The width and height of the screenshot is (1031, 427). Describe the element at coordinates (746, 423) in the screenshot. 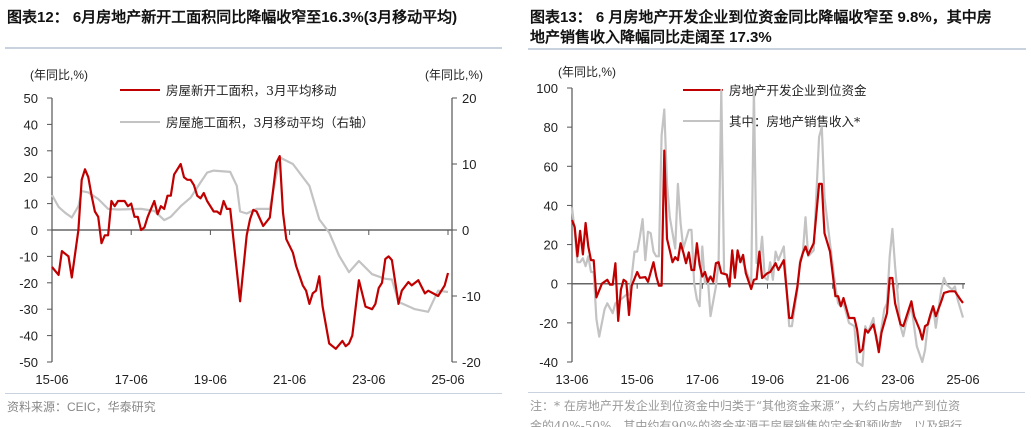

I see `footnote-line2: 金的40%-50%，其中约有90%的资金来源于房屋销售的定金和预收款，以及银行` at that location.